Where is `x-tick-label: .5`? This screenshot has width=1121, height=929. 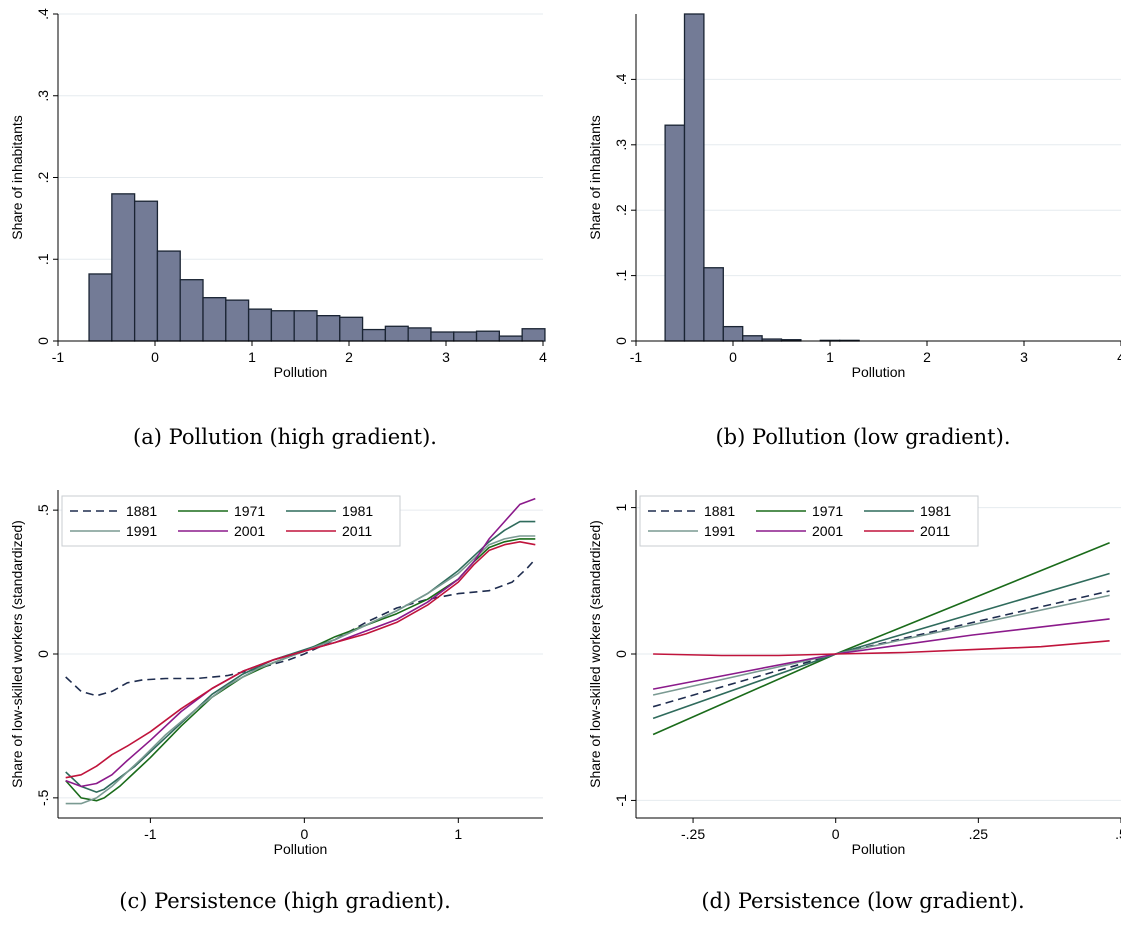 x-tick-label: .5 is located at coordinates (1118, 834).